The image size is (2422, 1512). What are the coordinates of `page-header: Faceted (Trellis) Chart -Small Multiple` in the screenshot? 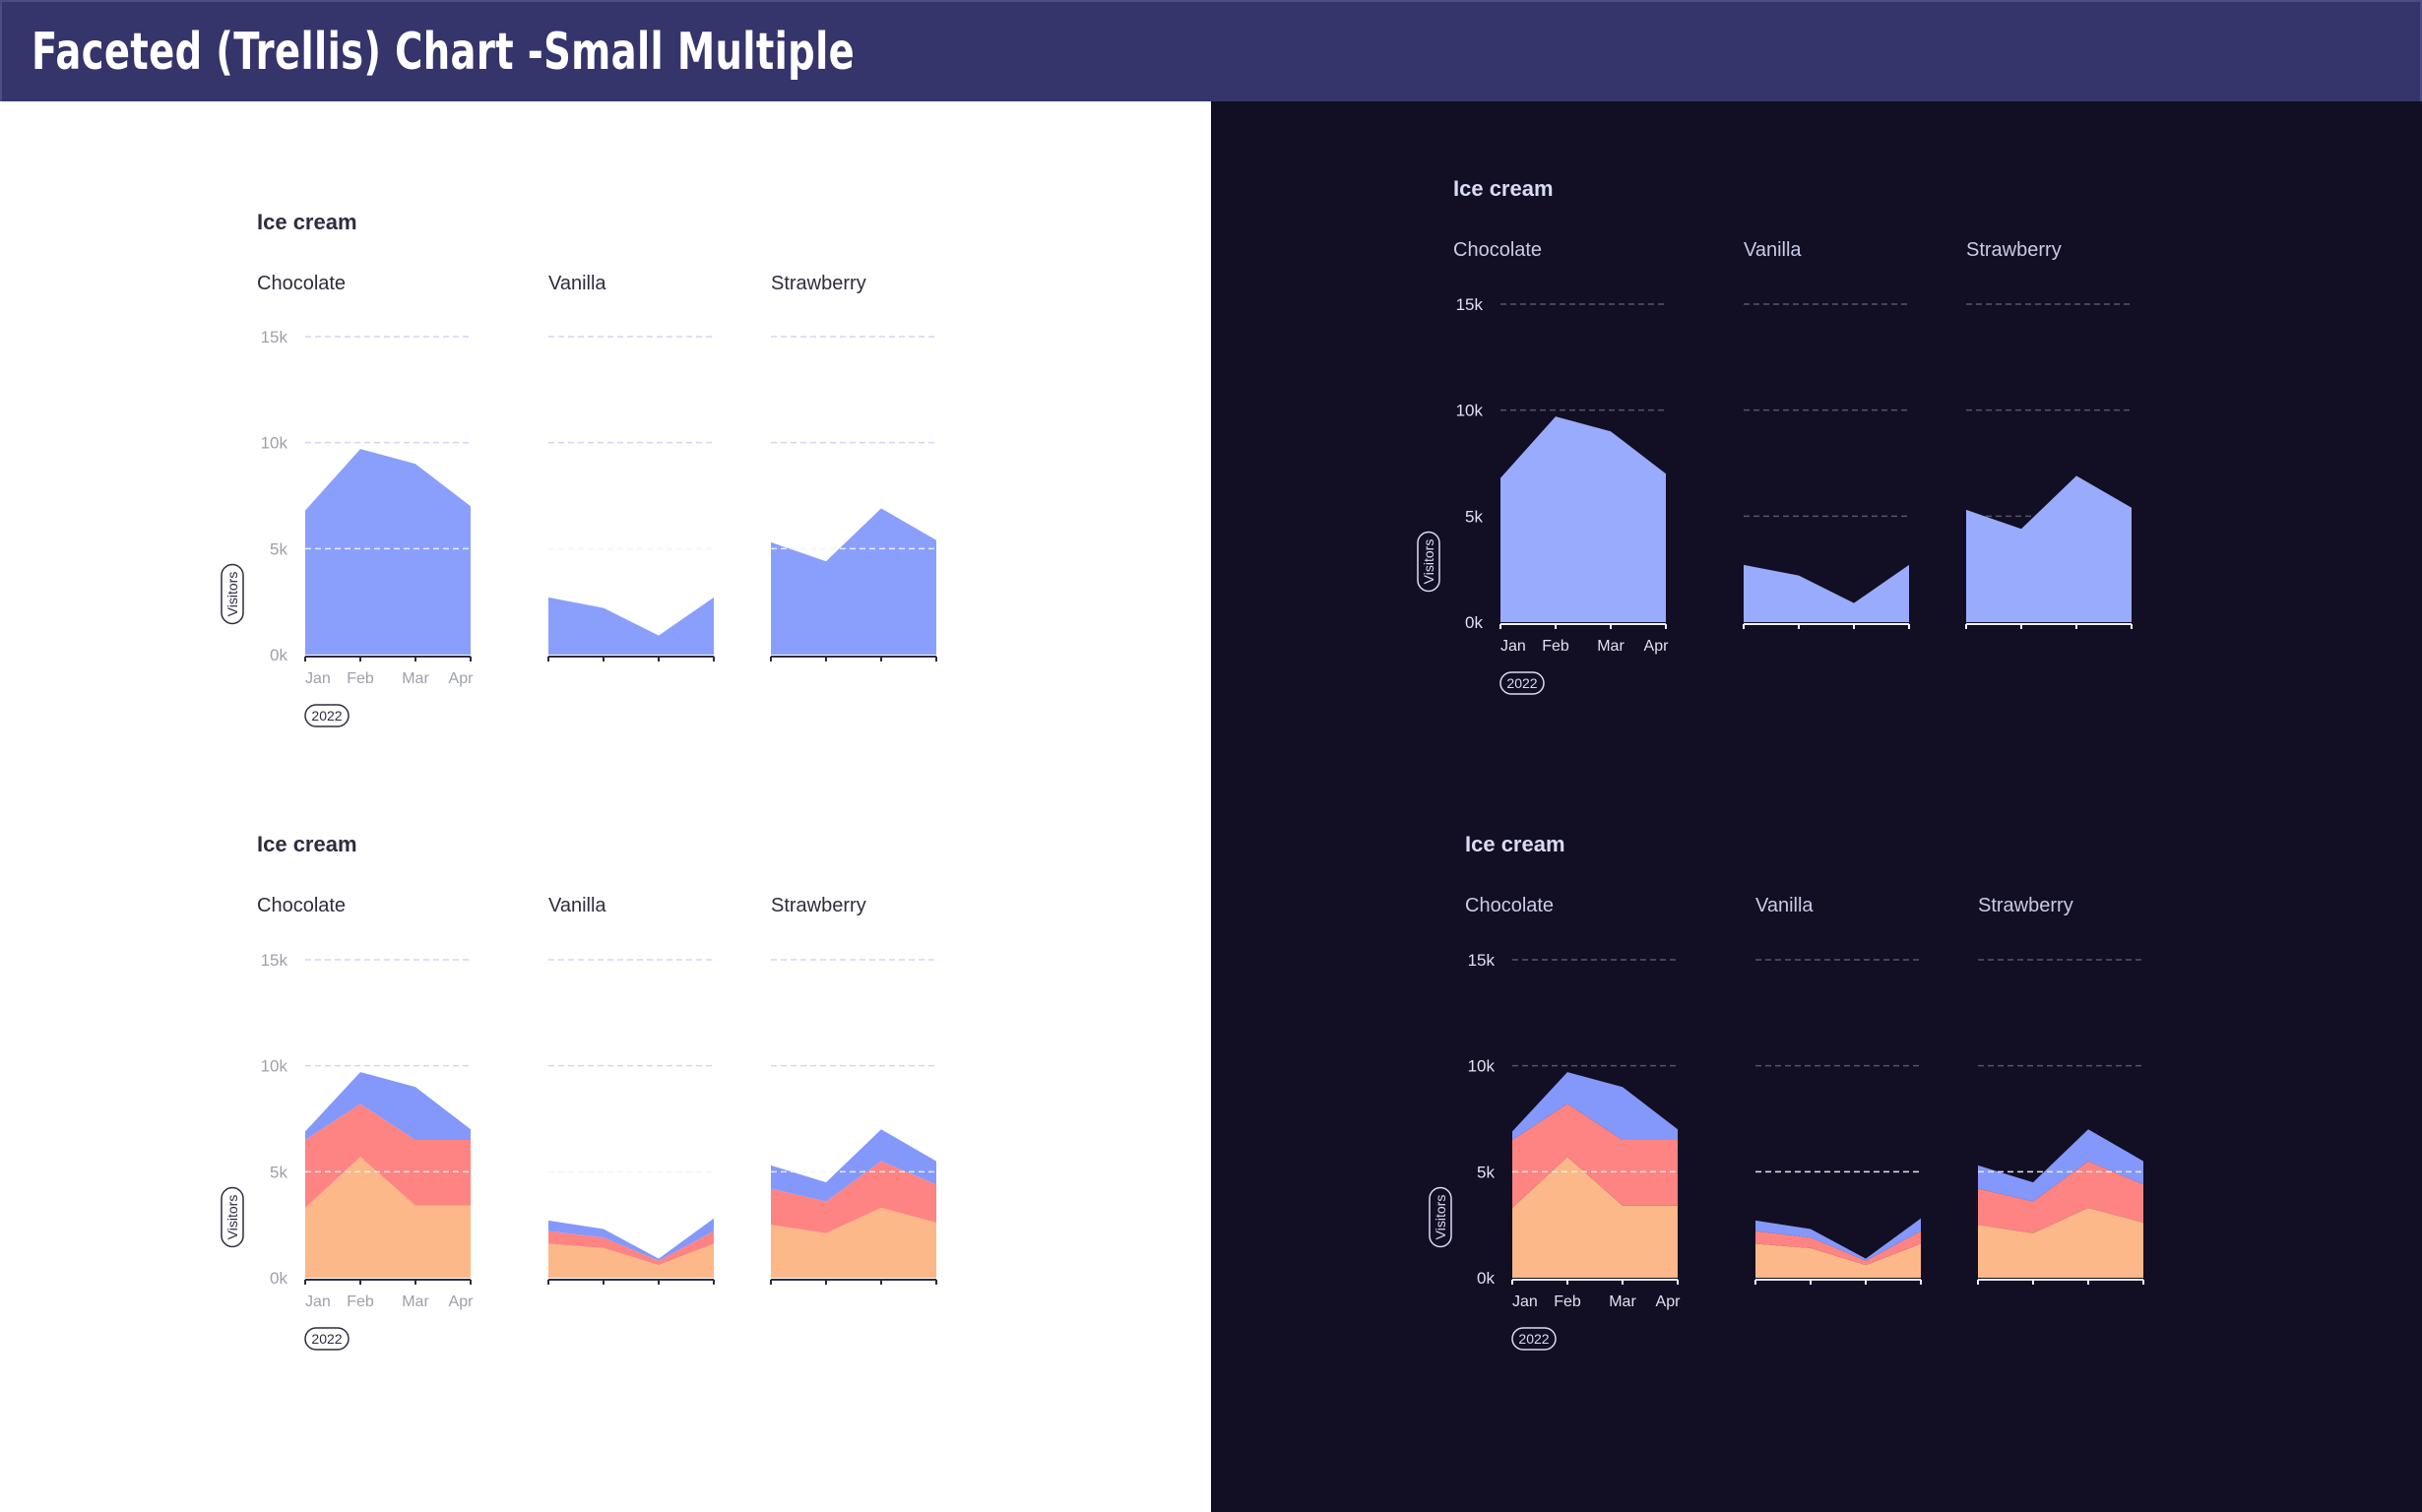 It's located at (1211, 50).